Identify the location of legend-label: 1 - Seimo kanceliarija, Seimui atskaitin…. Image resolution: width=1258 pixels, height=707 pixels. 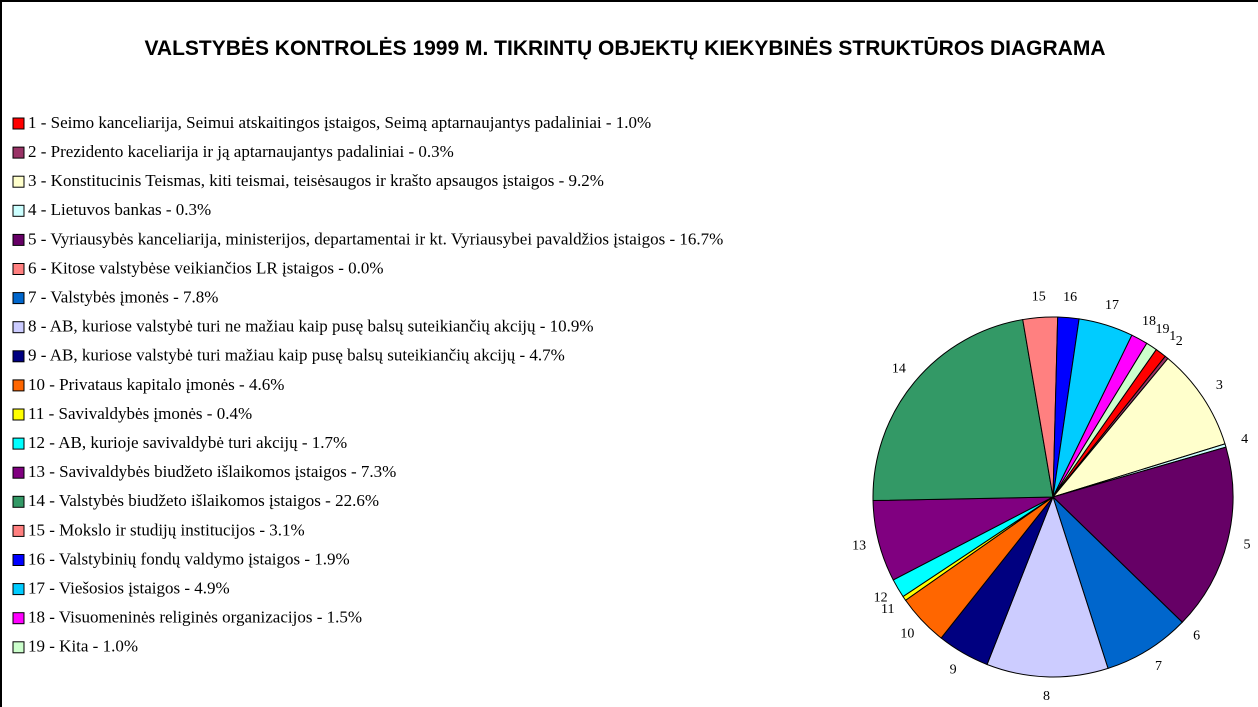
(339, 122).